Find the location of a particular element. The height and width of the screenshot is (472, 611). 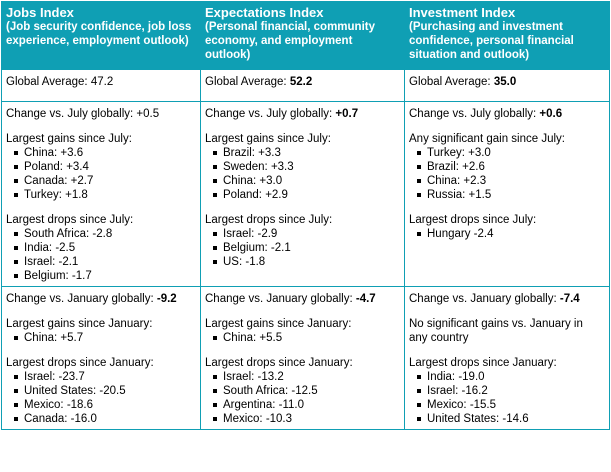

january-change-value: -9.2 is located at coordinates (166, 299).